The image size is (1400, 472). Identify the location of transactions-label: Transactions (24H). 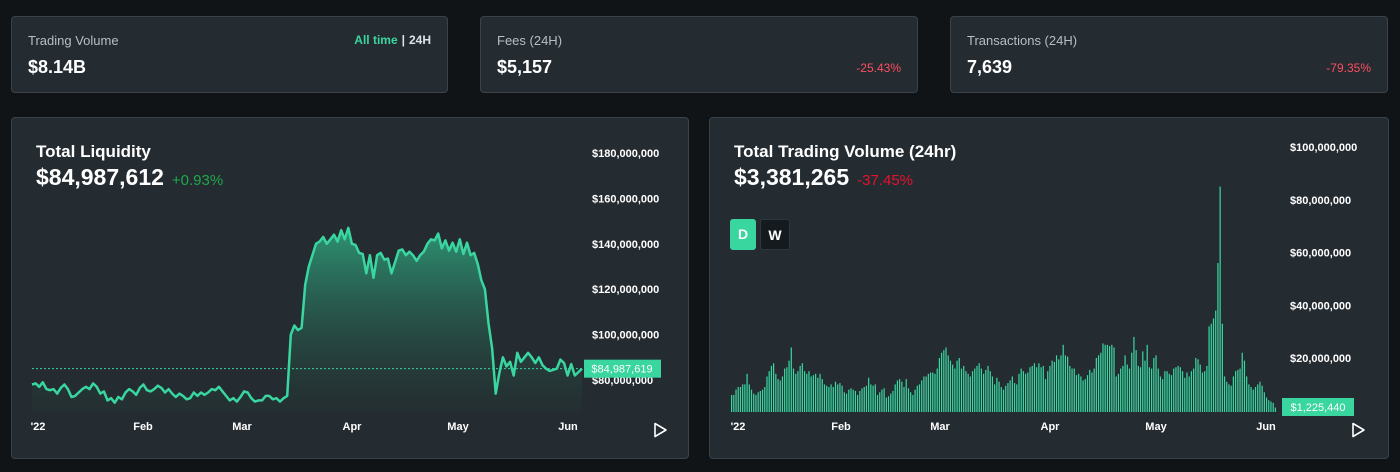
(1022, 40).